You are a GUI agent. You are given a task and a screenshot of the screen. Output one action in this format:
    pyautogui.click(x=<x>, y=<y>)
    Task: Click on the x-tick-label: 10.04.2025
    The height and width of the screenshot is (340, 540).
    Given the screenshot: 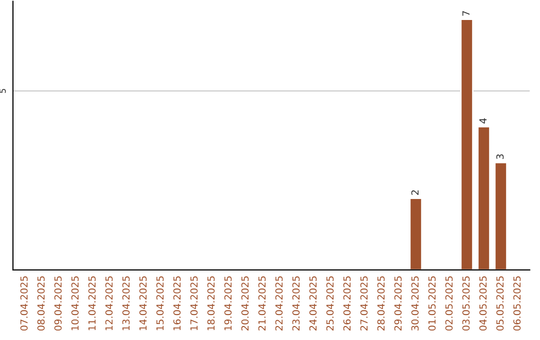 What is the action you would take?
    pyautogui.click(x=75, y=303)
    